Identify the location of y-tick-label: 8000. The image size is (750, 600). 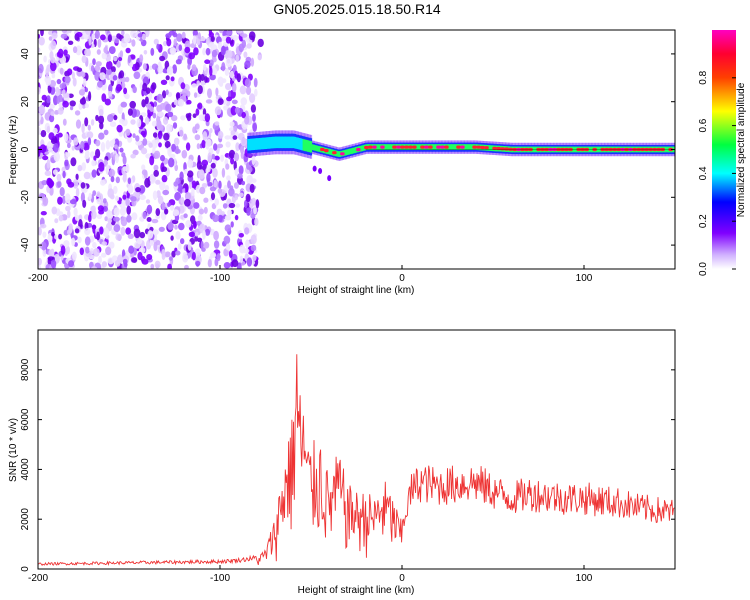
(25, 369).